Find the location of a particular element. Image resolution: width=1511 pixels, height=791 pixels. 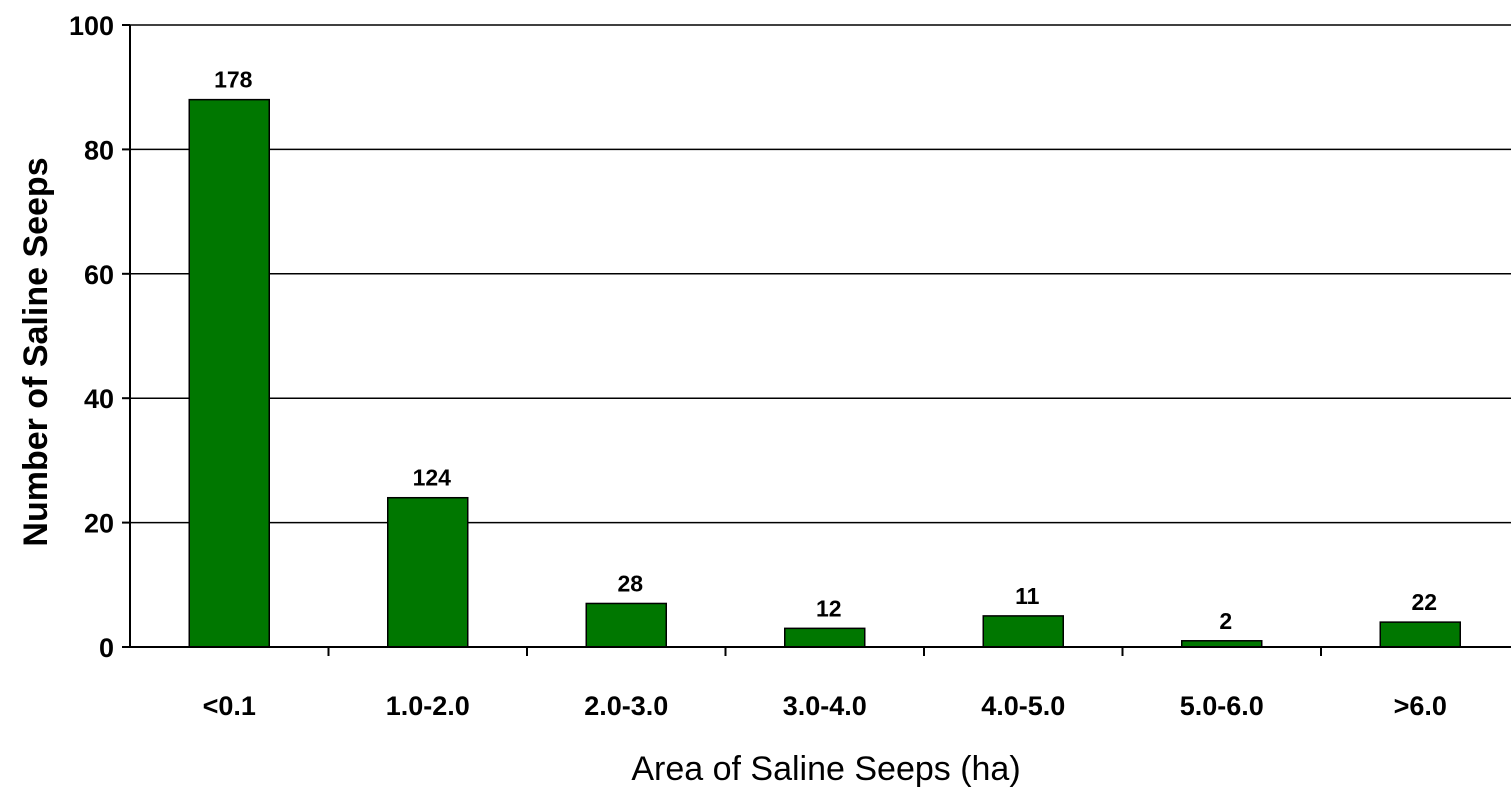

data-label: 2 is located at coordinates (1225, 621).